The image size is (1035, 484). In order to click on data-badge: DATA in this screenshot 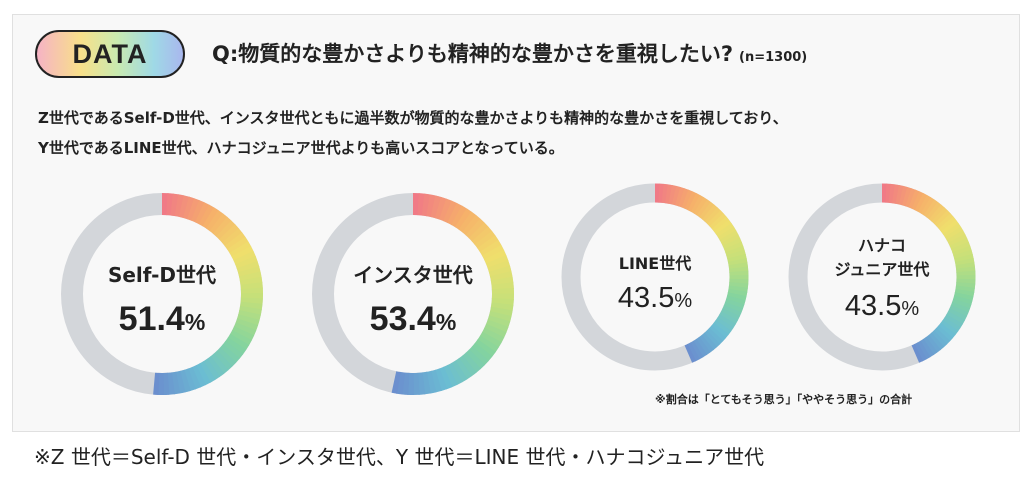, I will do `click(110, 54)`.